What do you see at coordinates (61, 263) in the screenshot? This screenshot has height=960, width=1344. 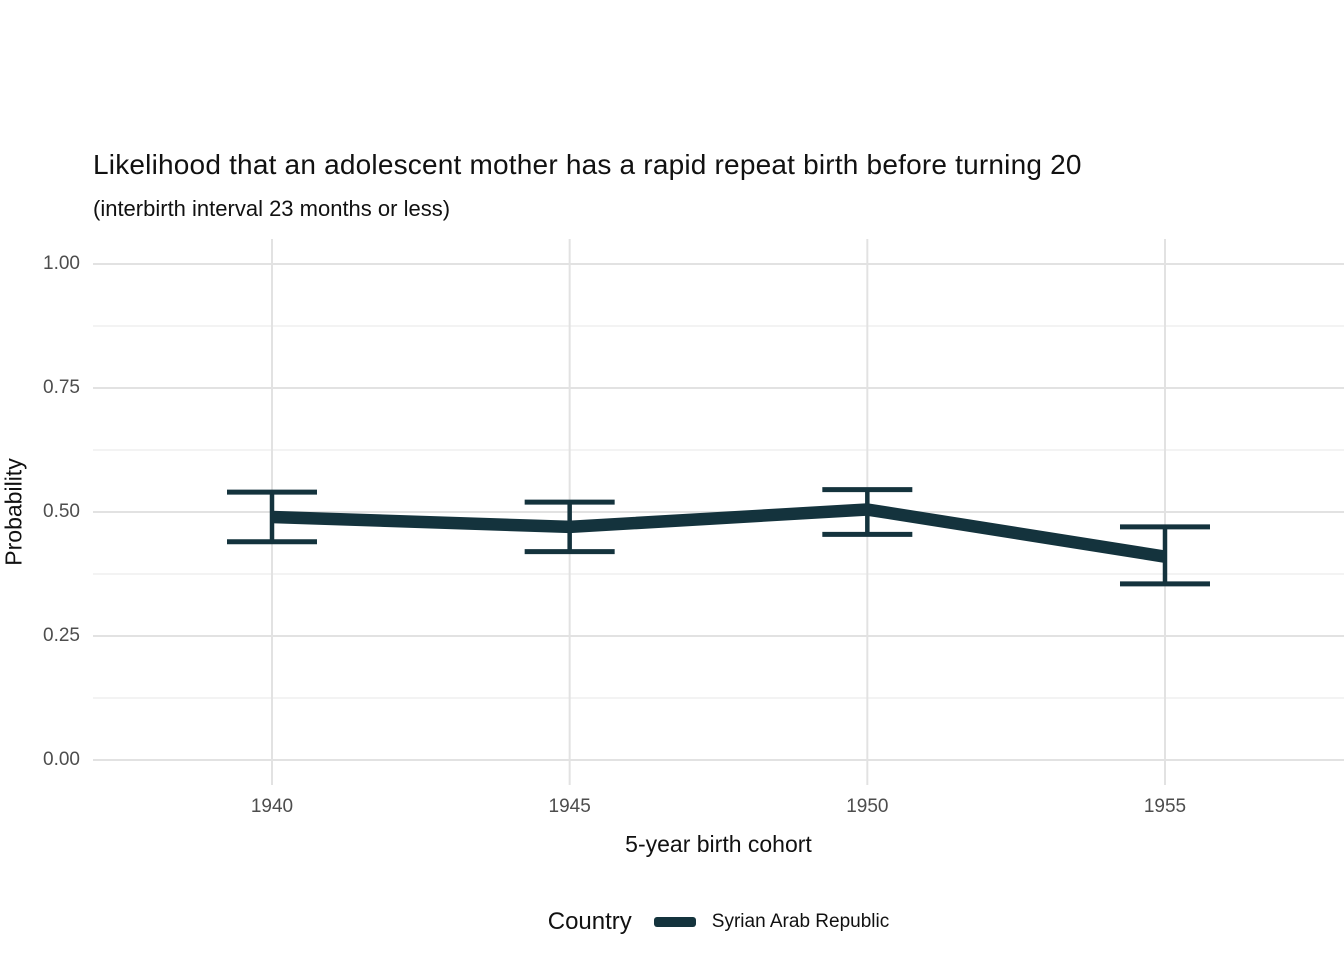 I see `y-tick-label: 1.00` at bounding box center [61, 263].